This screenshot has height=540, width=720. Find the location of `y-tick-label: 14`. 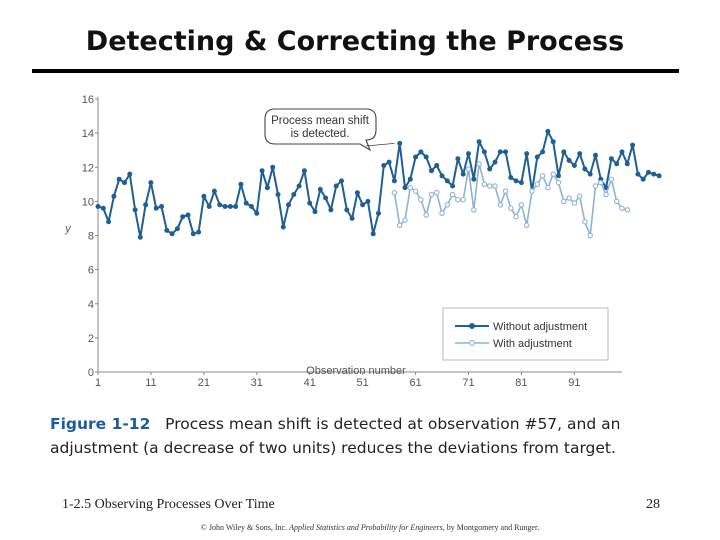

y-tick-label: 14 is located at coordinates (88, 134).